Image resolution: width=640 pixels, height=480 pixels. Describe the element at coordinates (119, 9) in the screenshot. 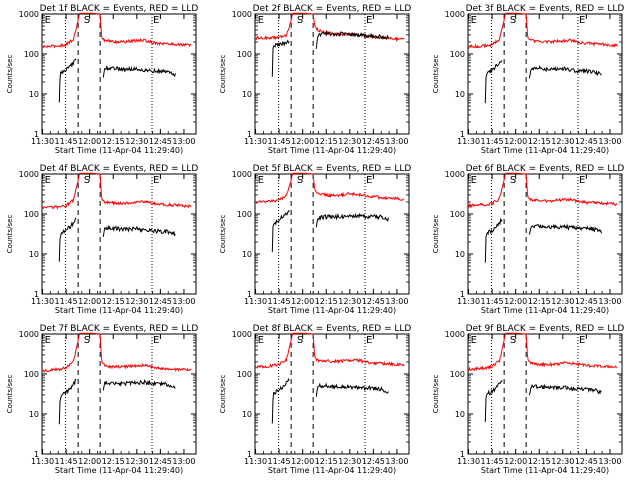

I see `panel-title: Det 1f BLACK = Events, RED = LLD` at that location.